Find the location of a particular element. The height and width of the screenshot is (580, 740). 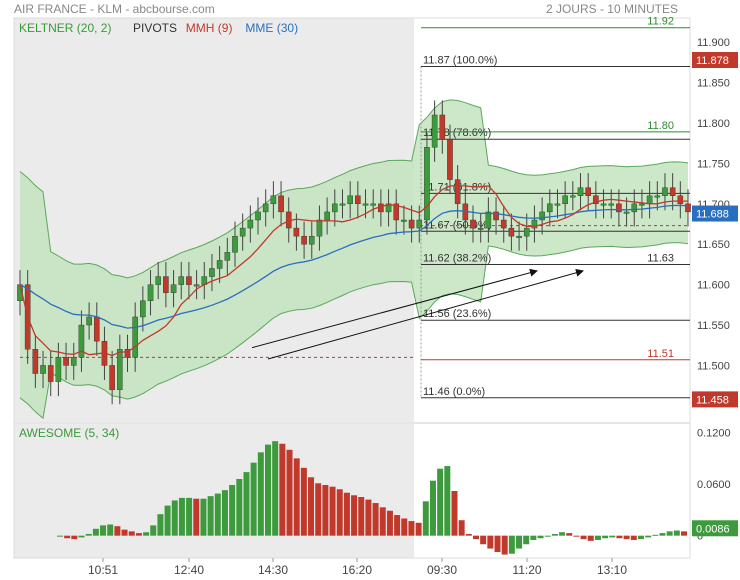

legend-item: PIVOTS is located at coordinates (155, 28).